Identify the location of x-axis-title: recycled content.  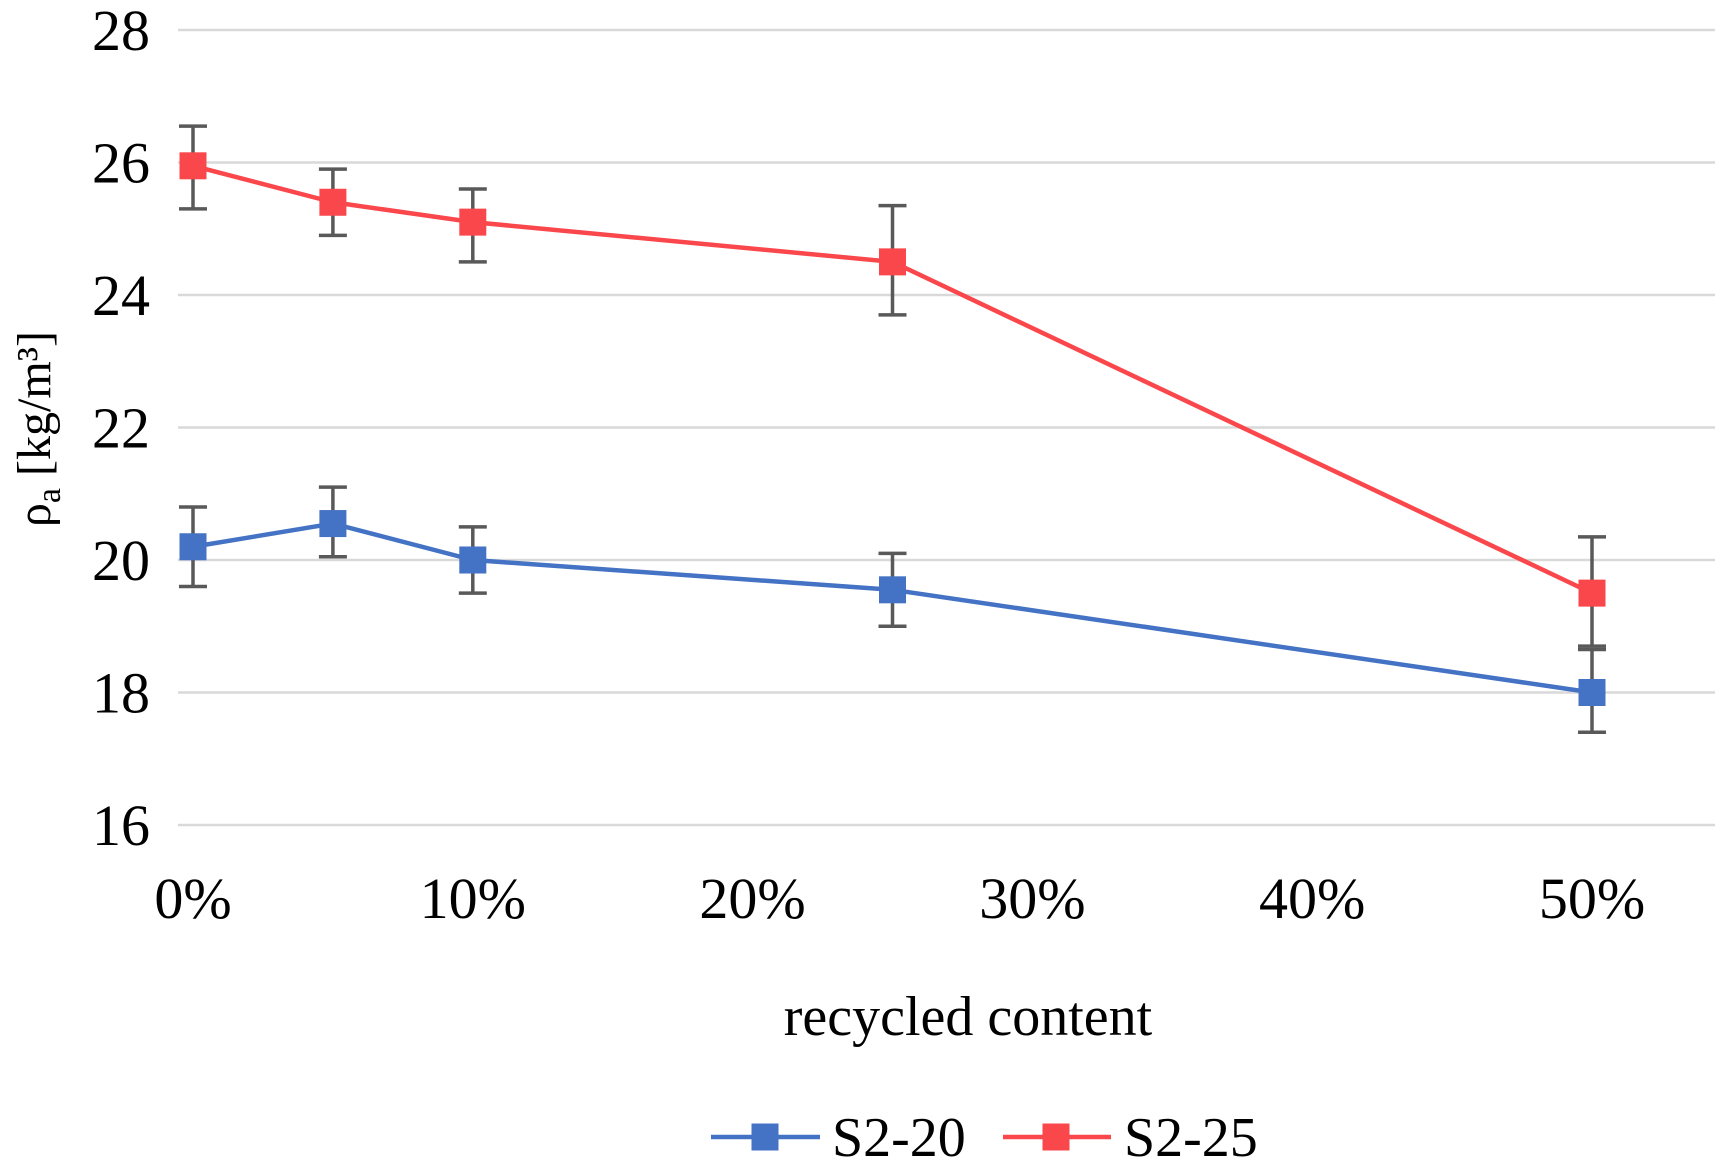
(968, 1017).